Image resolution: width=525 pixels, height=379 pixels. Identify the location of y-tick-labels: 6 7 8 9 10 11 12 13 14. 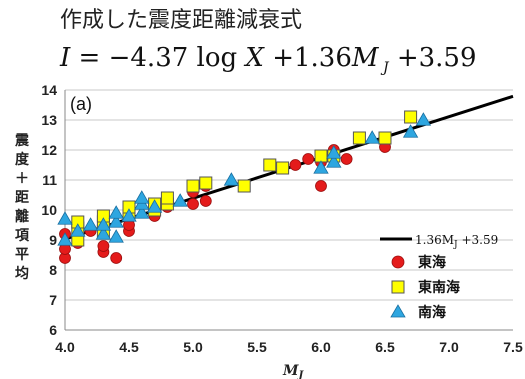
(49, 210).